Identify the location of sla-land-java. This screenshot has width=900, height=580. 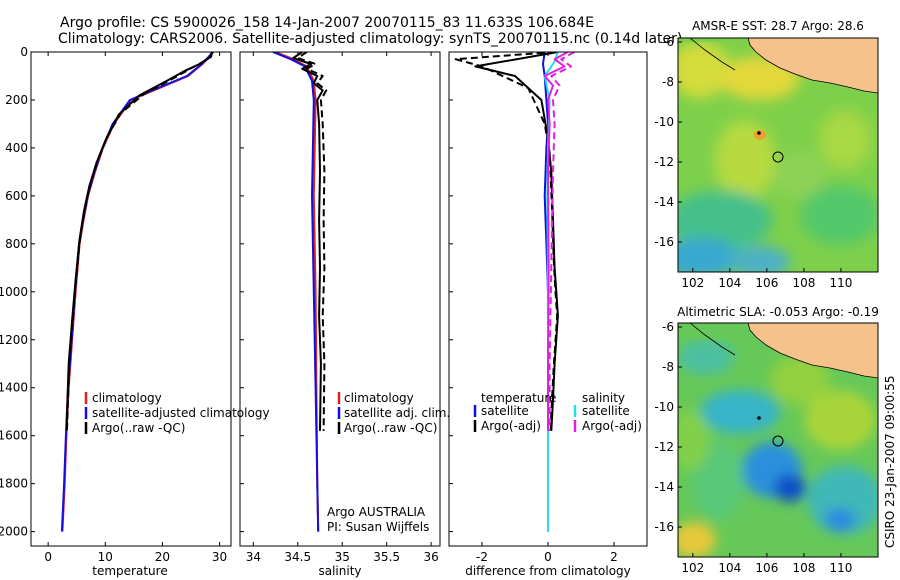
(812, 351).